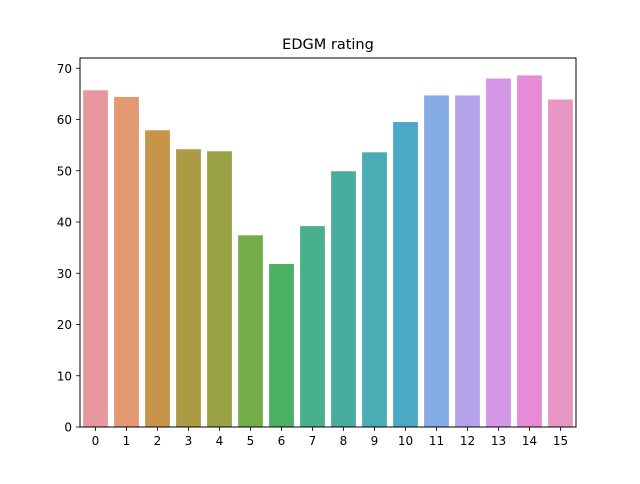 The height and width of the screenshot is (484, 640). I want to click on x-tick-label: 5, so click(251, 441).